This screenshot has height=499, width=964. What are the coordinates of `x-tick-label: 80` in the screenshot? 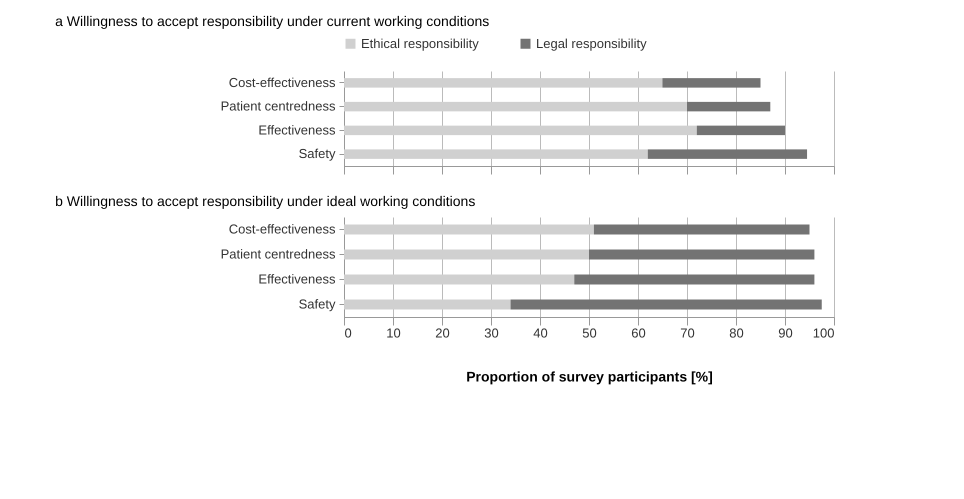 It's located at (736, 333).